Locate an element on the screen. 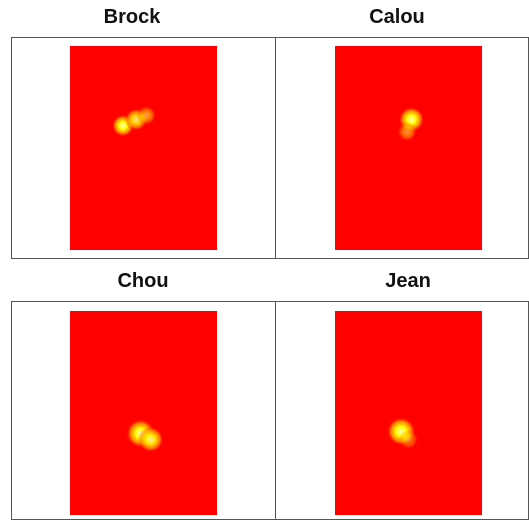 The height and width of the screenshot is (520, 529). panel-title-chou: Chou is located at coordinates (143, 281).